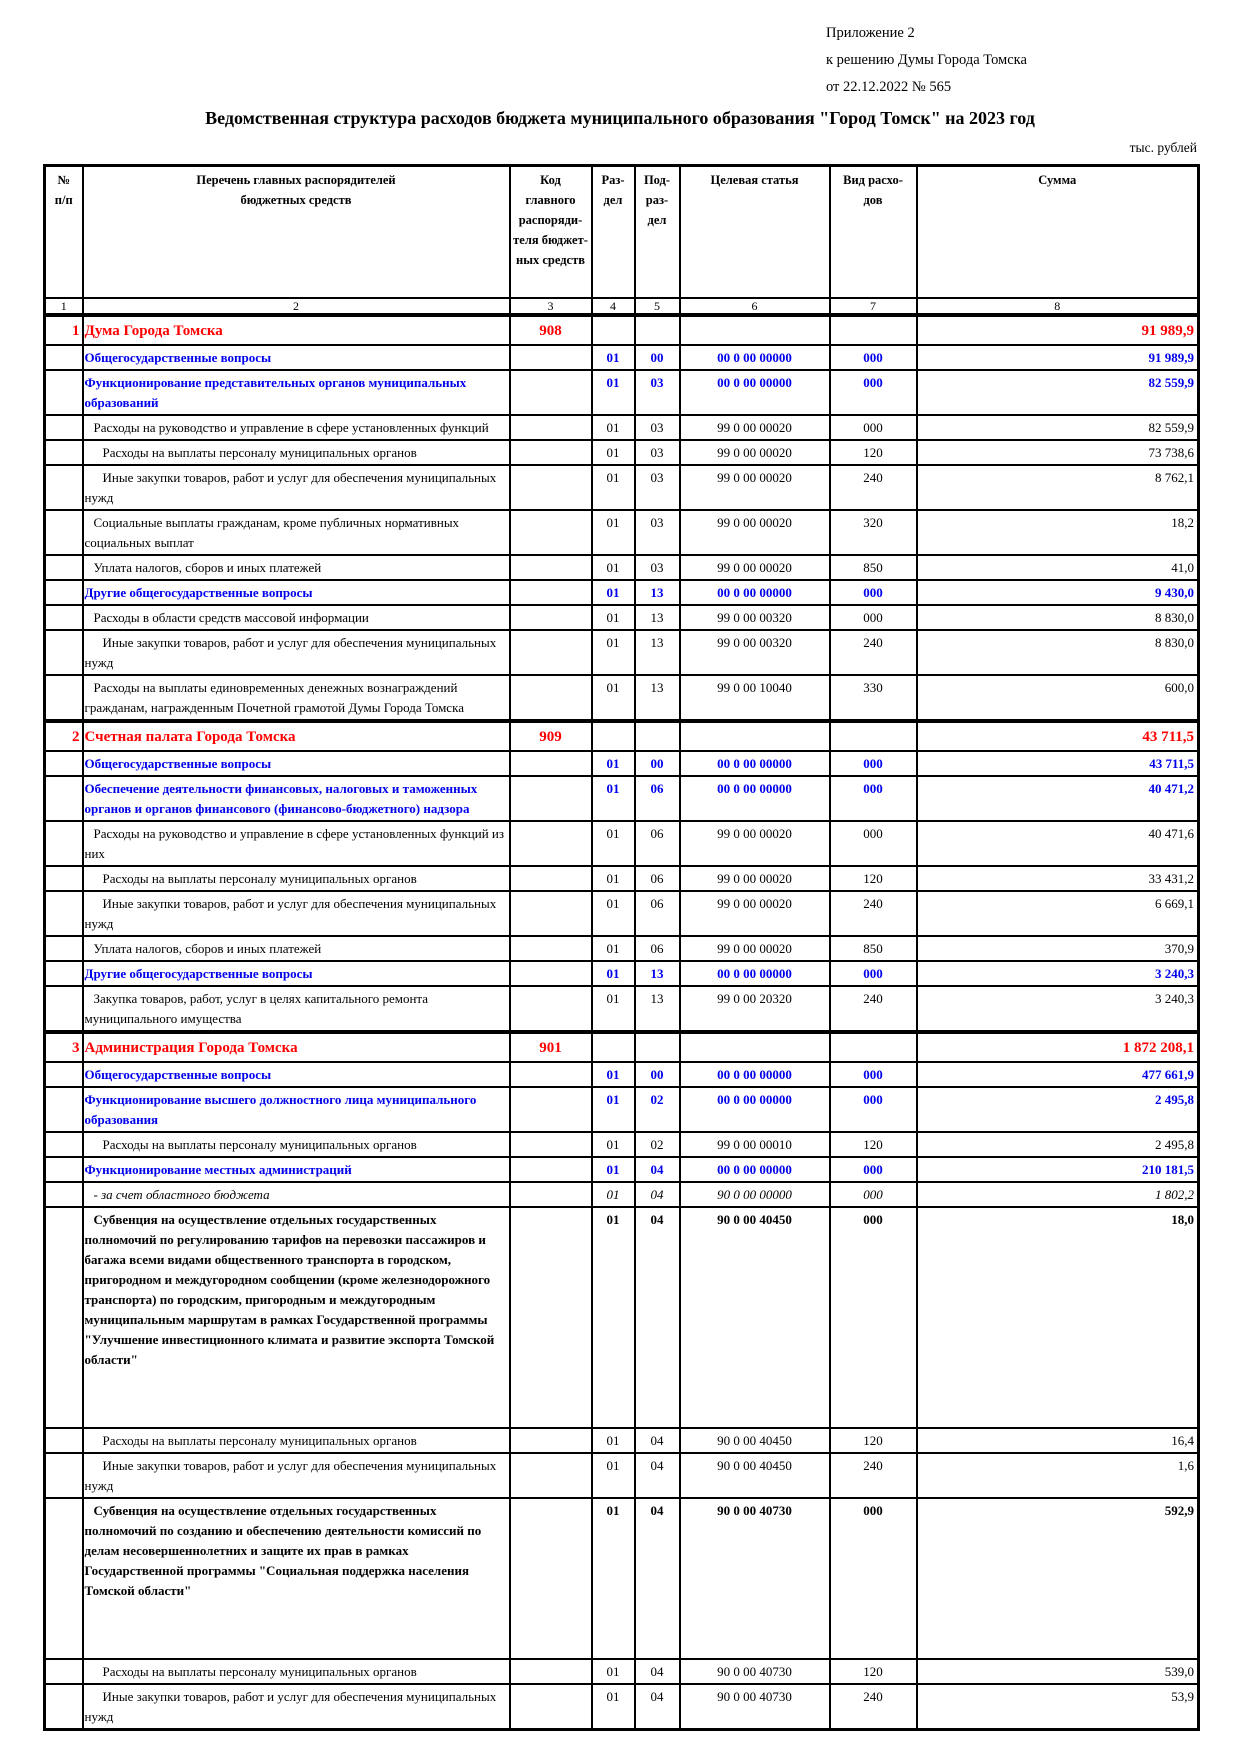 The height and width of the screenshot is (1754, 1240). Describe the element at coordinates (873, 1009) in the screenshot. I see `cell-vid: 240` at that location.